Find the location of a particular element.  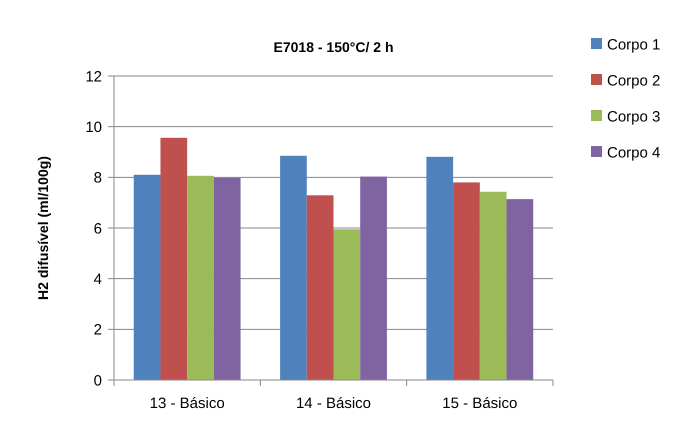

y-tick-label: 6 is located at coordinates (98, 229).